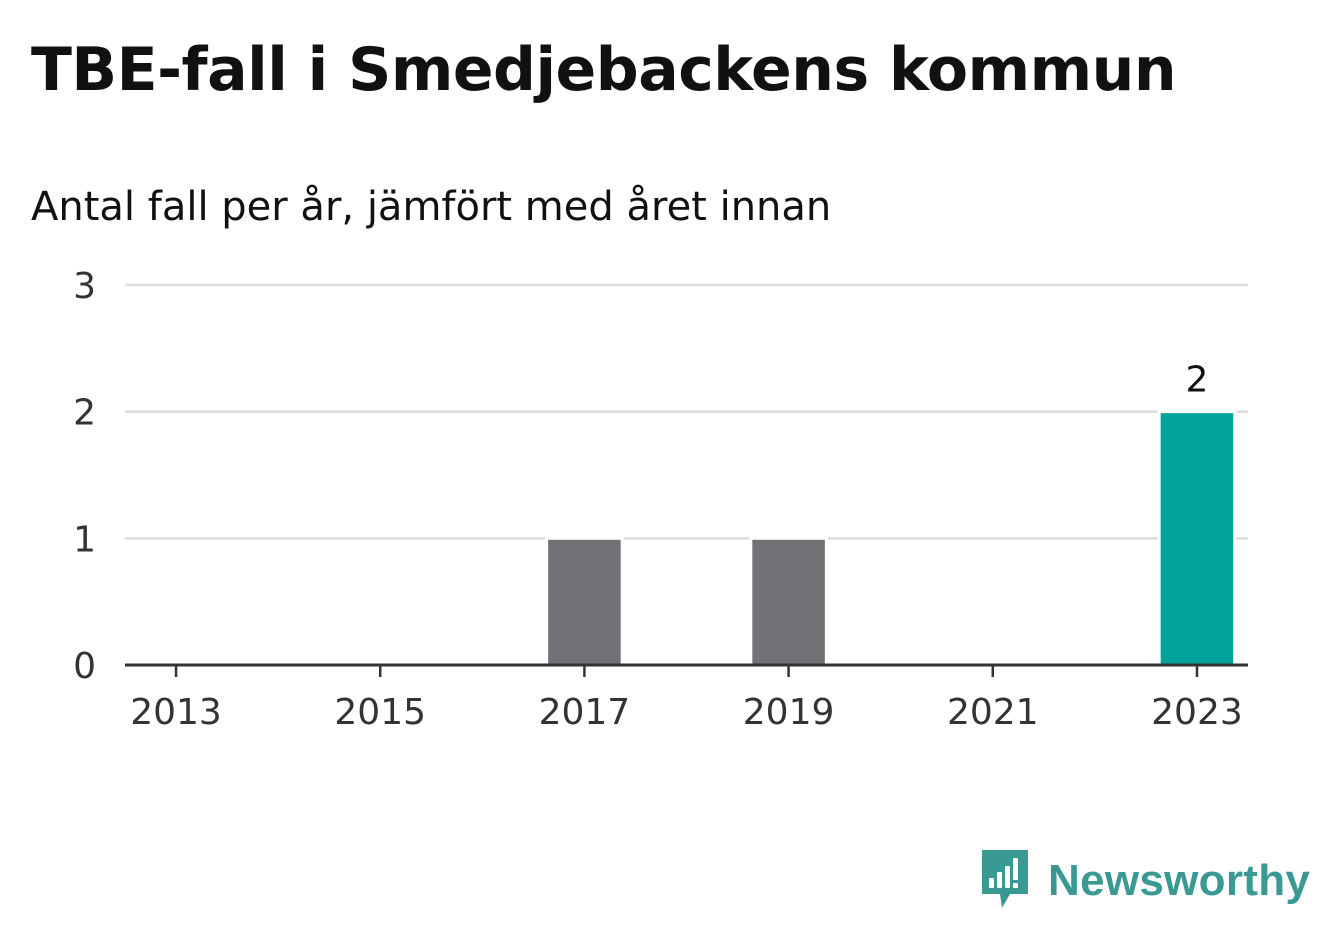 This screenshot has height=939, width=1322. I want to click on y-tick-label: 3, so click(84, 286).